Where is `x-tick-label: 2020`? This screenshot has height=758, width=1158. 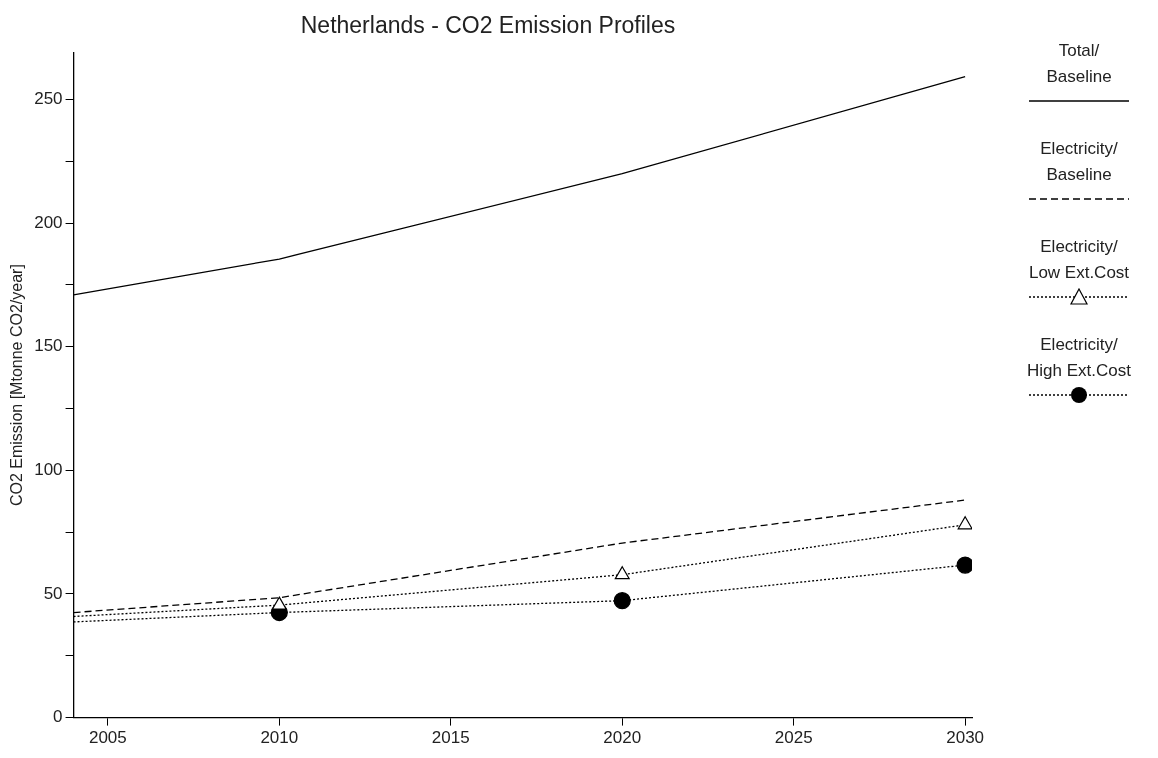 x-tick-label: 2020 is located at coordinates (622, 738).